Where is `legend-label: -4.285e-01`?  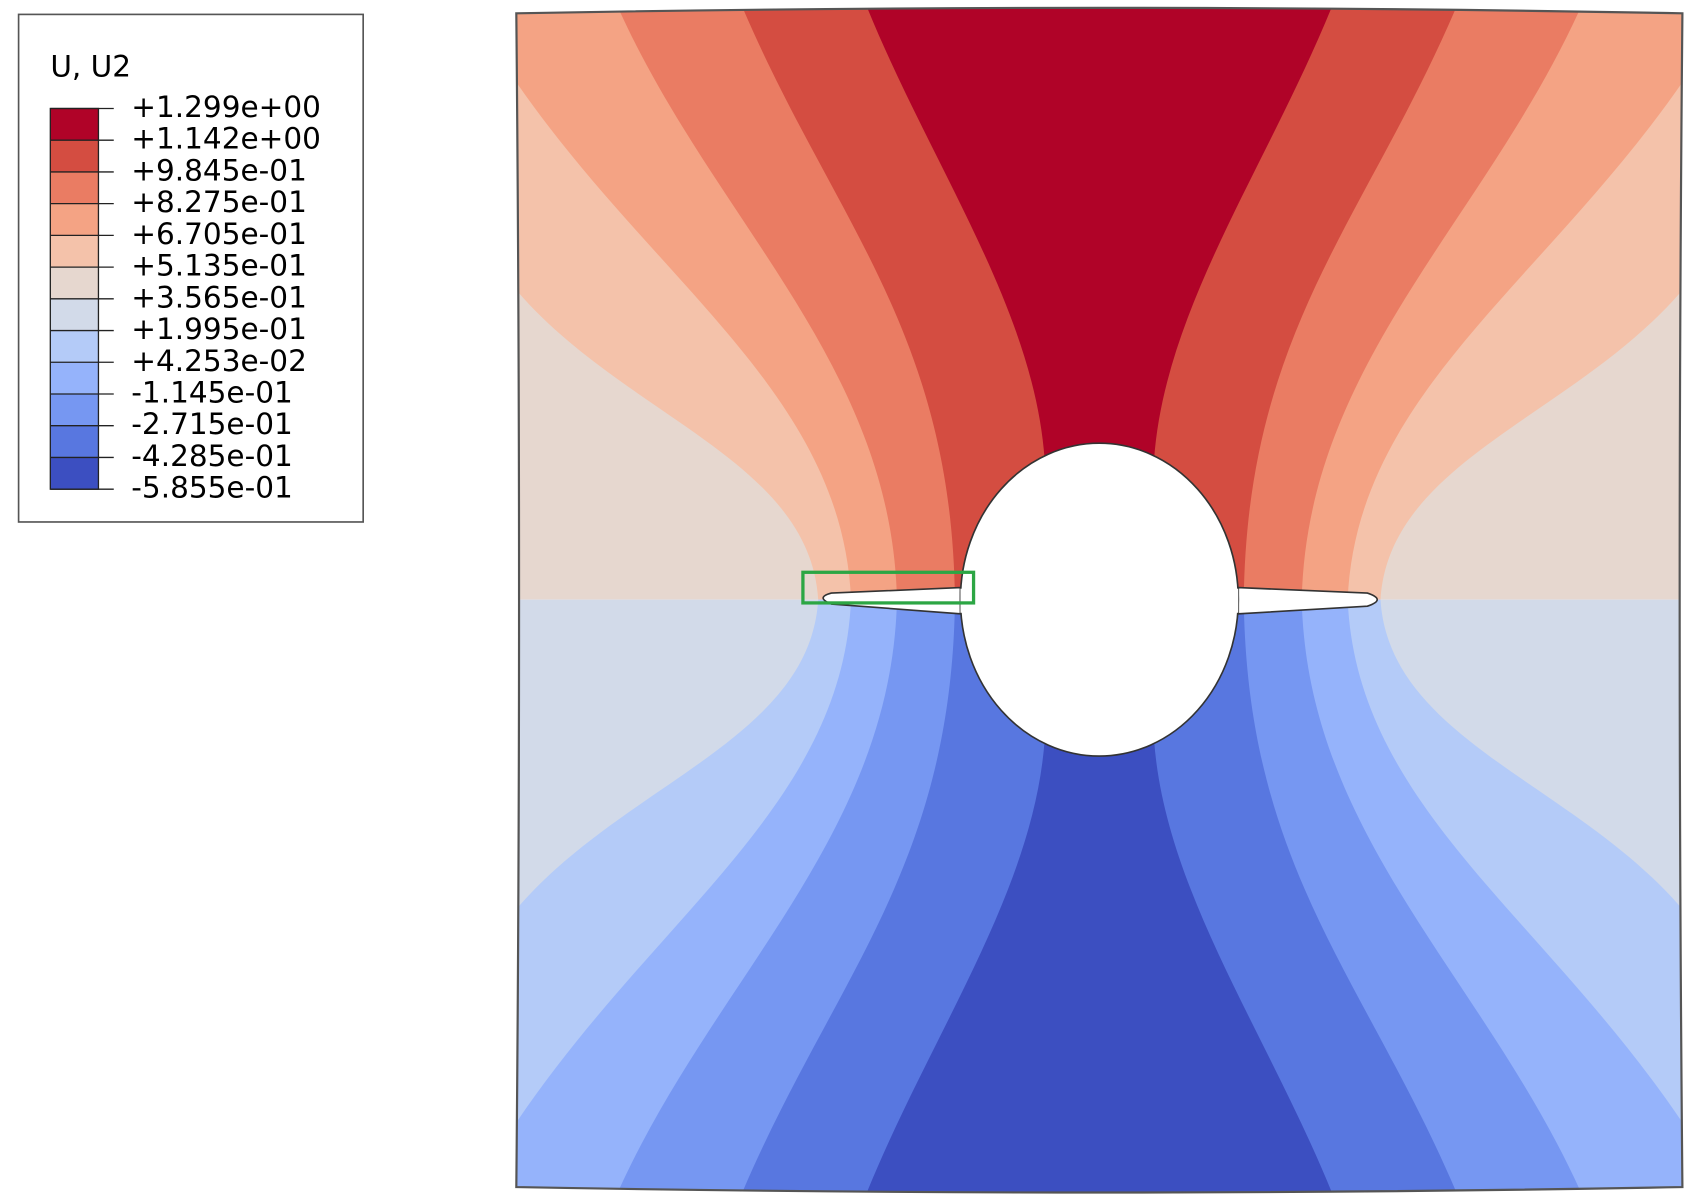 legend-label: -4.285e-01 is located at coordinates (212, 456).